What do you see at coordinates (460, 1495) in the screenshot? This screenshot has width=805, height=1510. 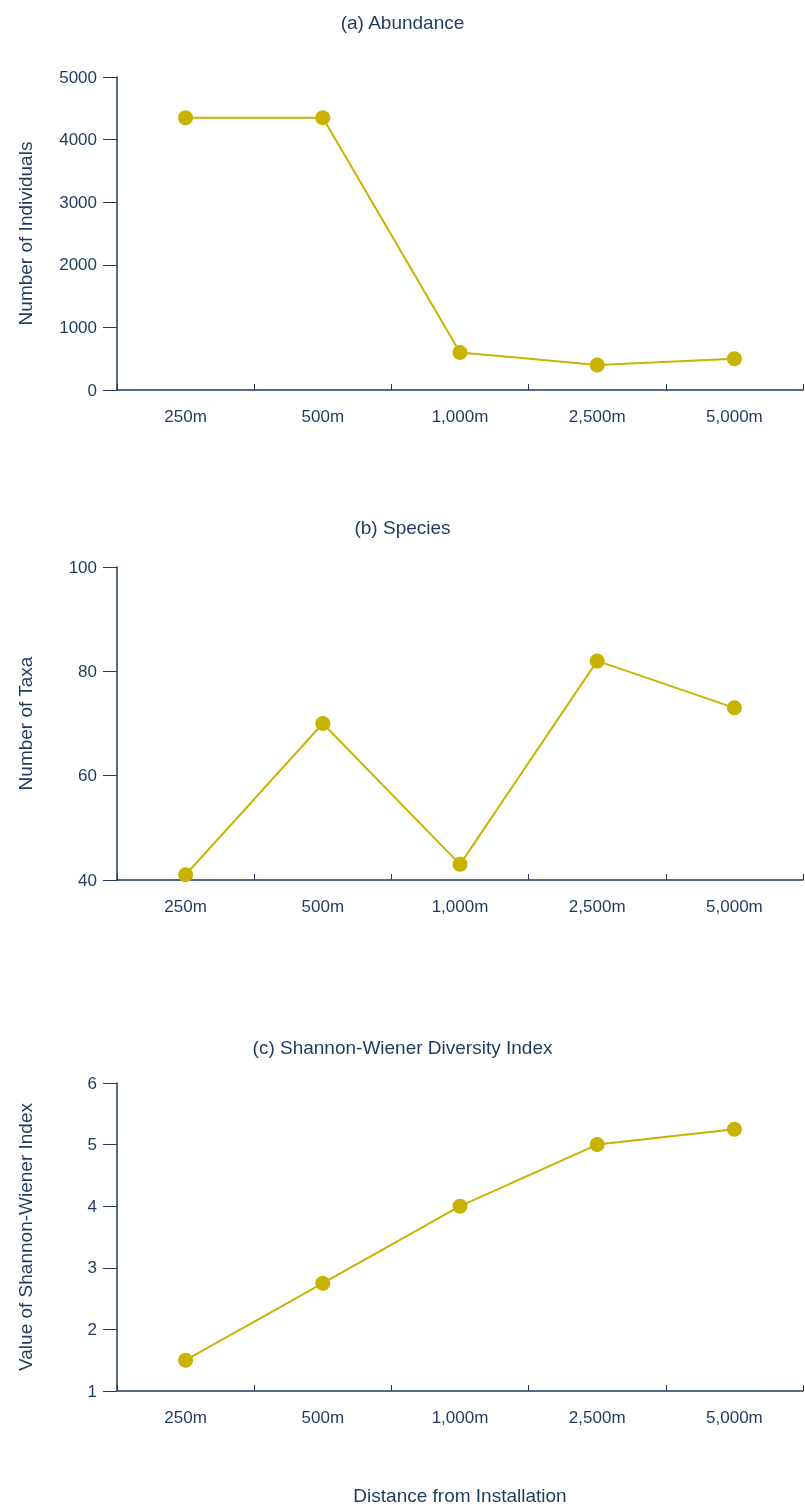 I see `x-axis-title: Distance from Installation` at bounding box center [460, 1495].